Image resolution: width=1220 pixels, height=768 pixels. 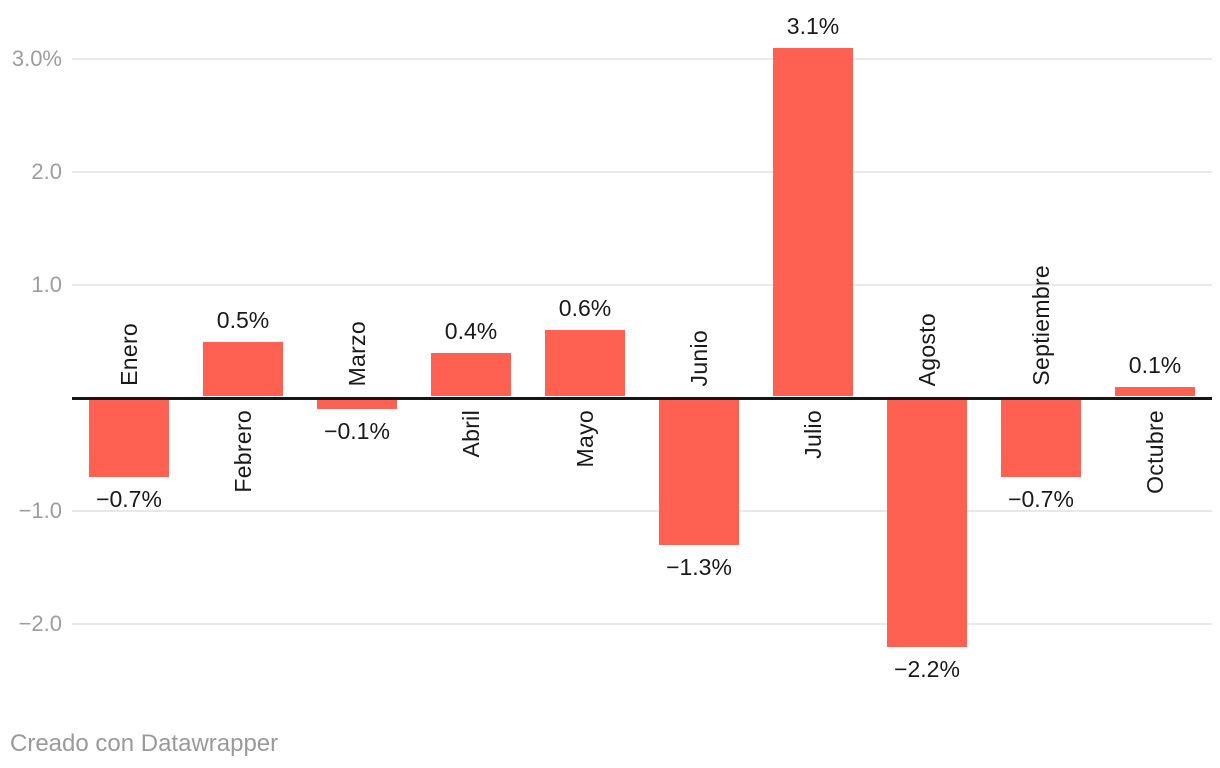 I want to click on bar-group: 0.6% Mayo, so click(x=585, y=384).